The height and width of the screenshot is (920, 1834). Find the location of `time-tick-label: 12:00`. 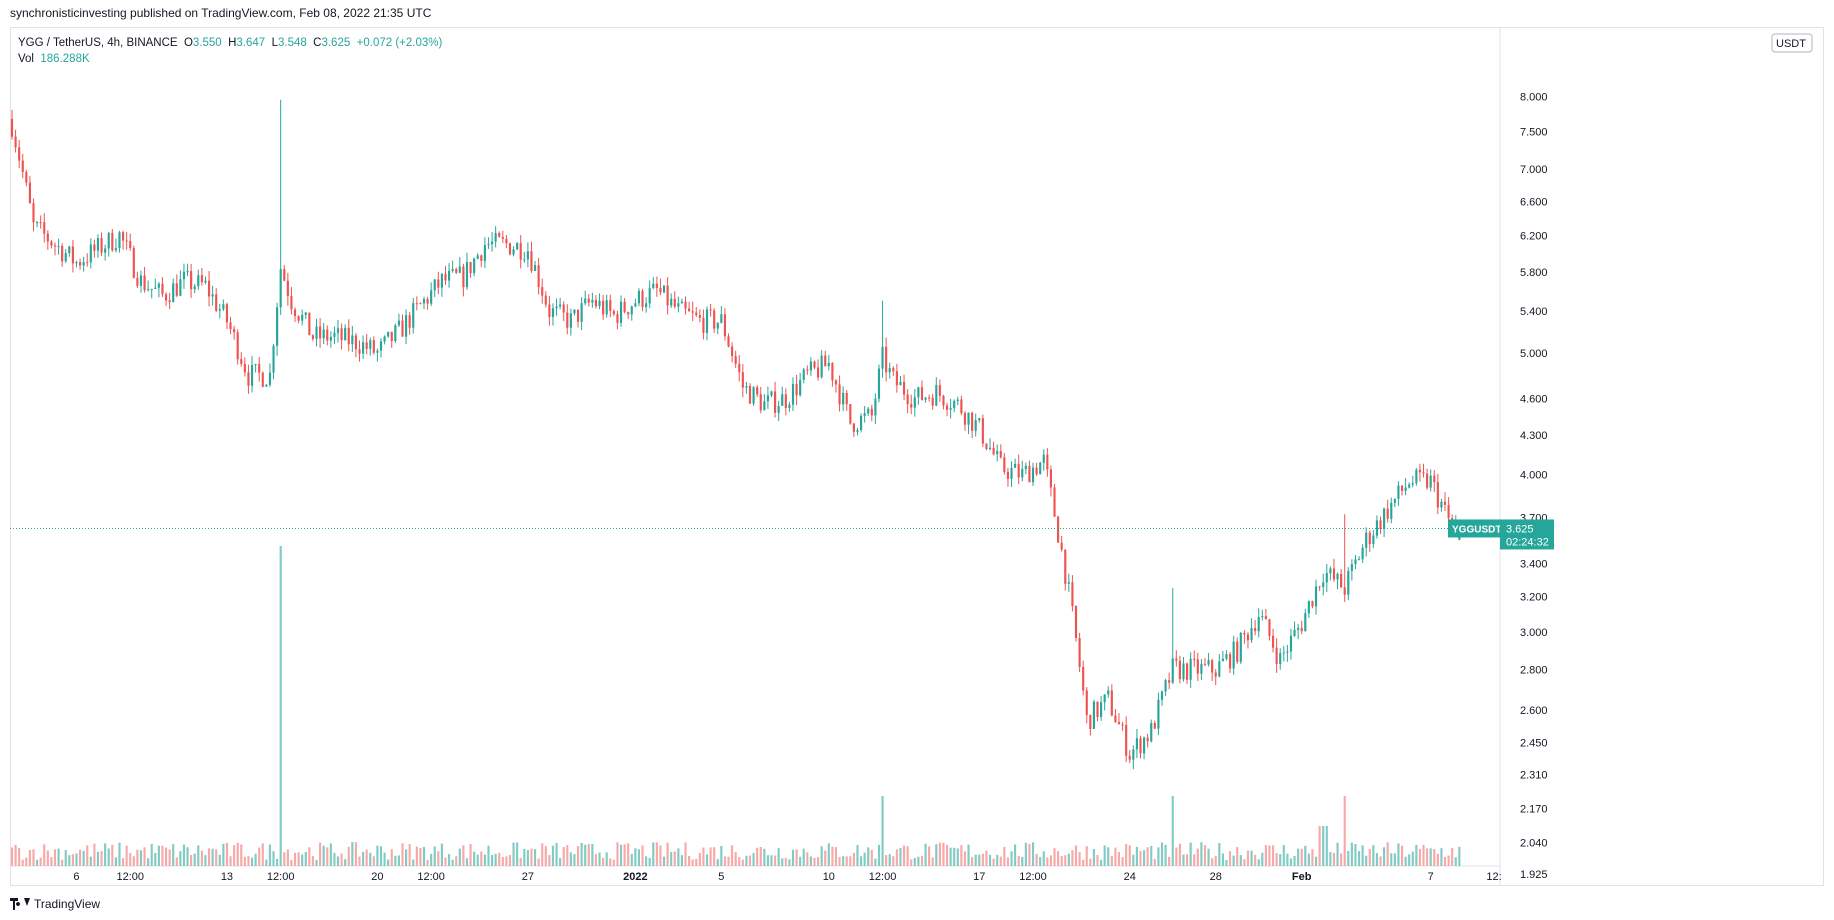

time-tick-label: 12:00 is located at coordinates (883, 877).